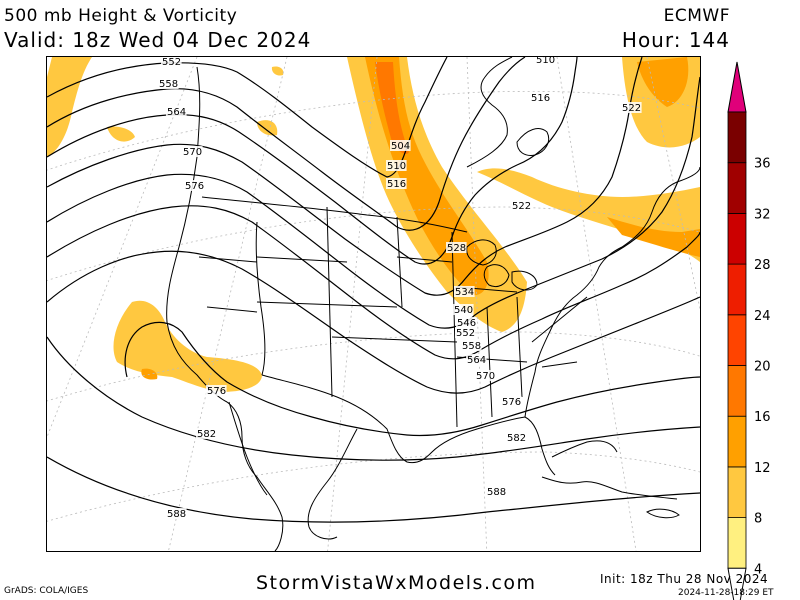  What do you see at coordinates (684, 579) in the screenshot?
I see `init-time: Init: 18z Thu 28 Nov 2024` at bounding box center [684, 579].